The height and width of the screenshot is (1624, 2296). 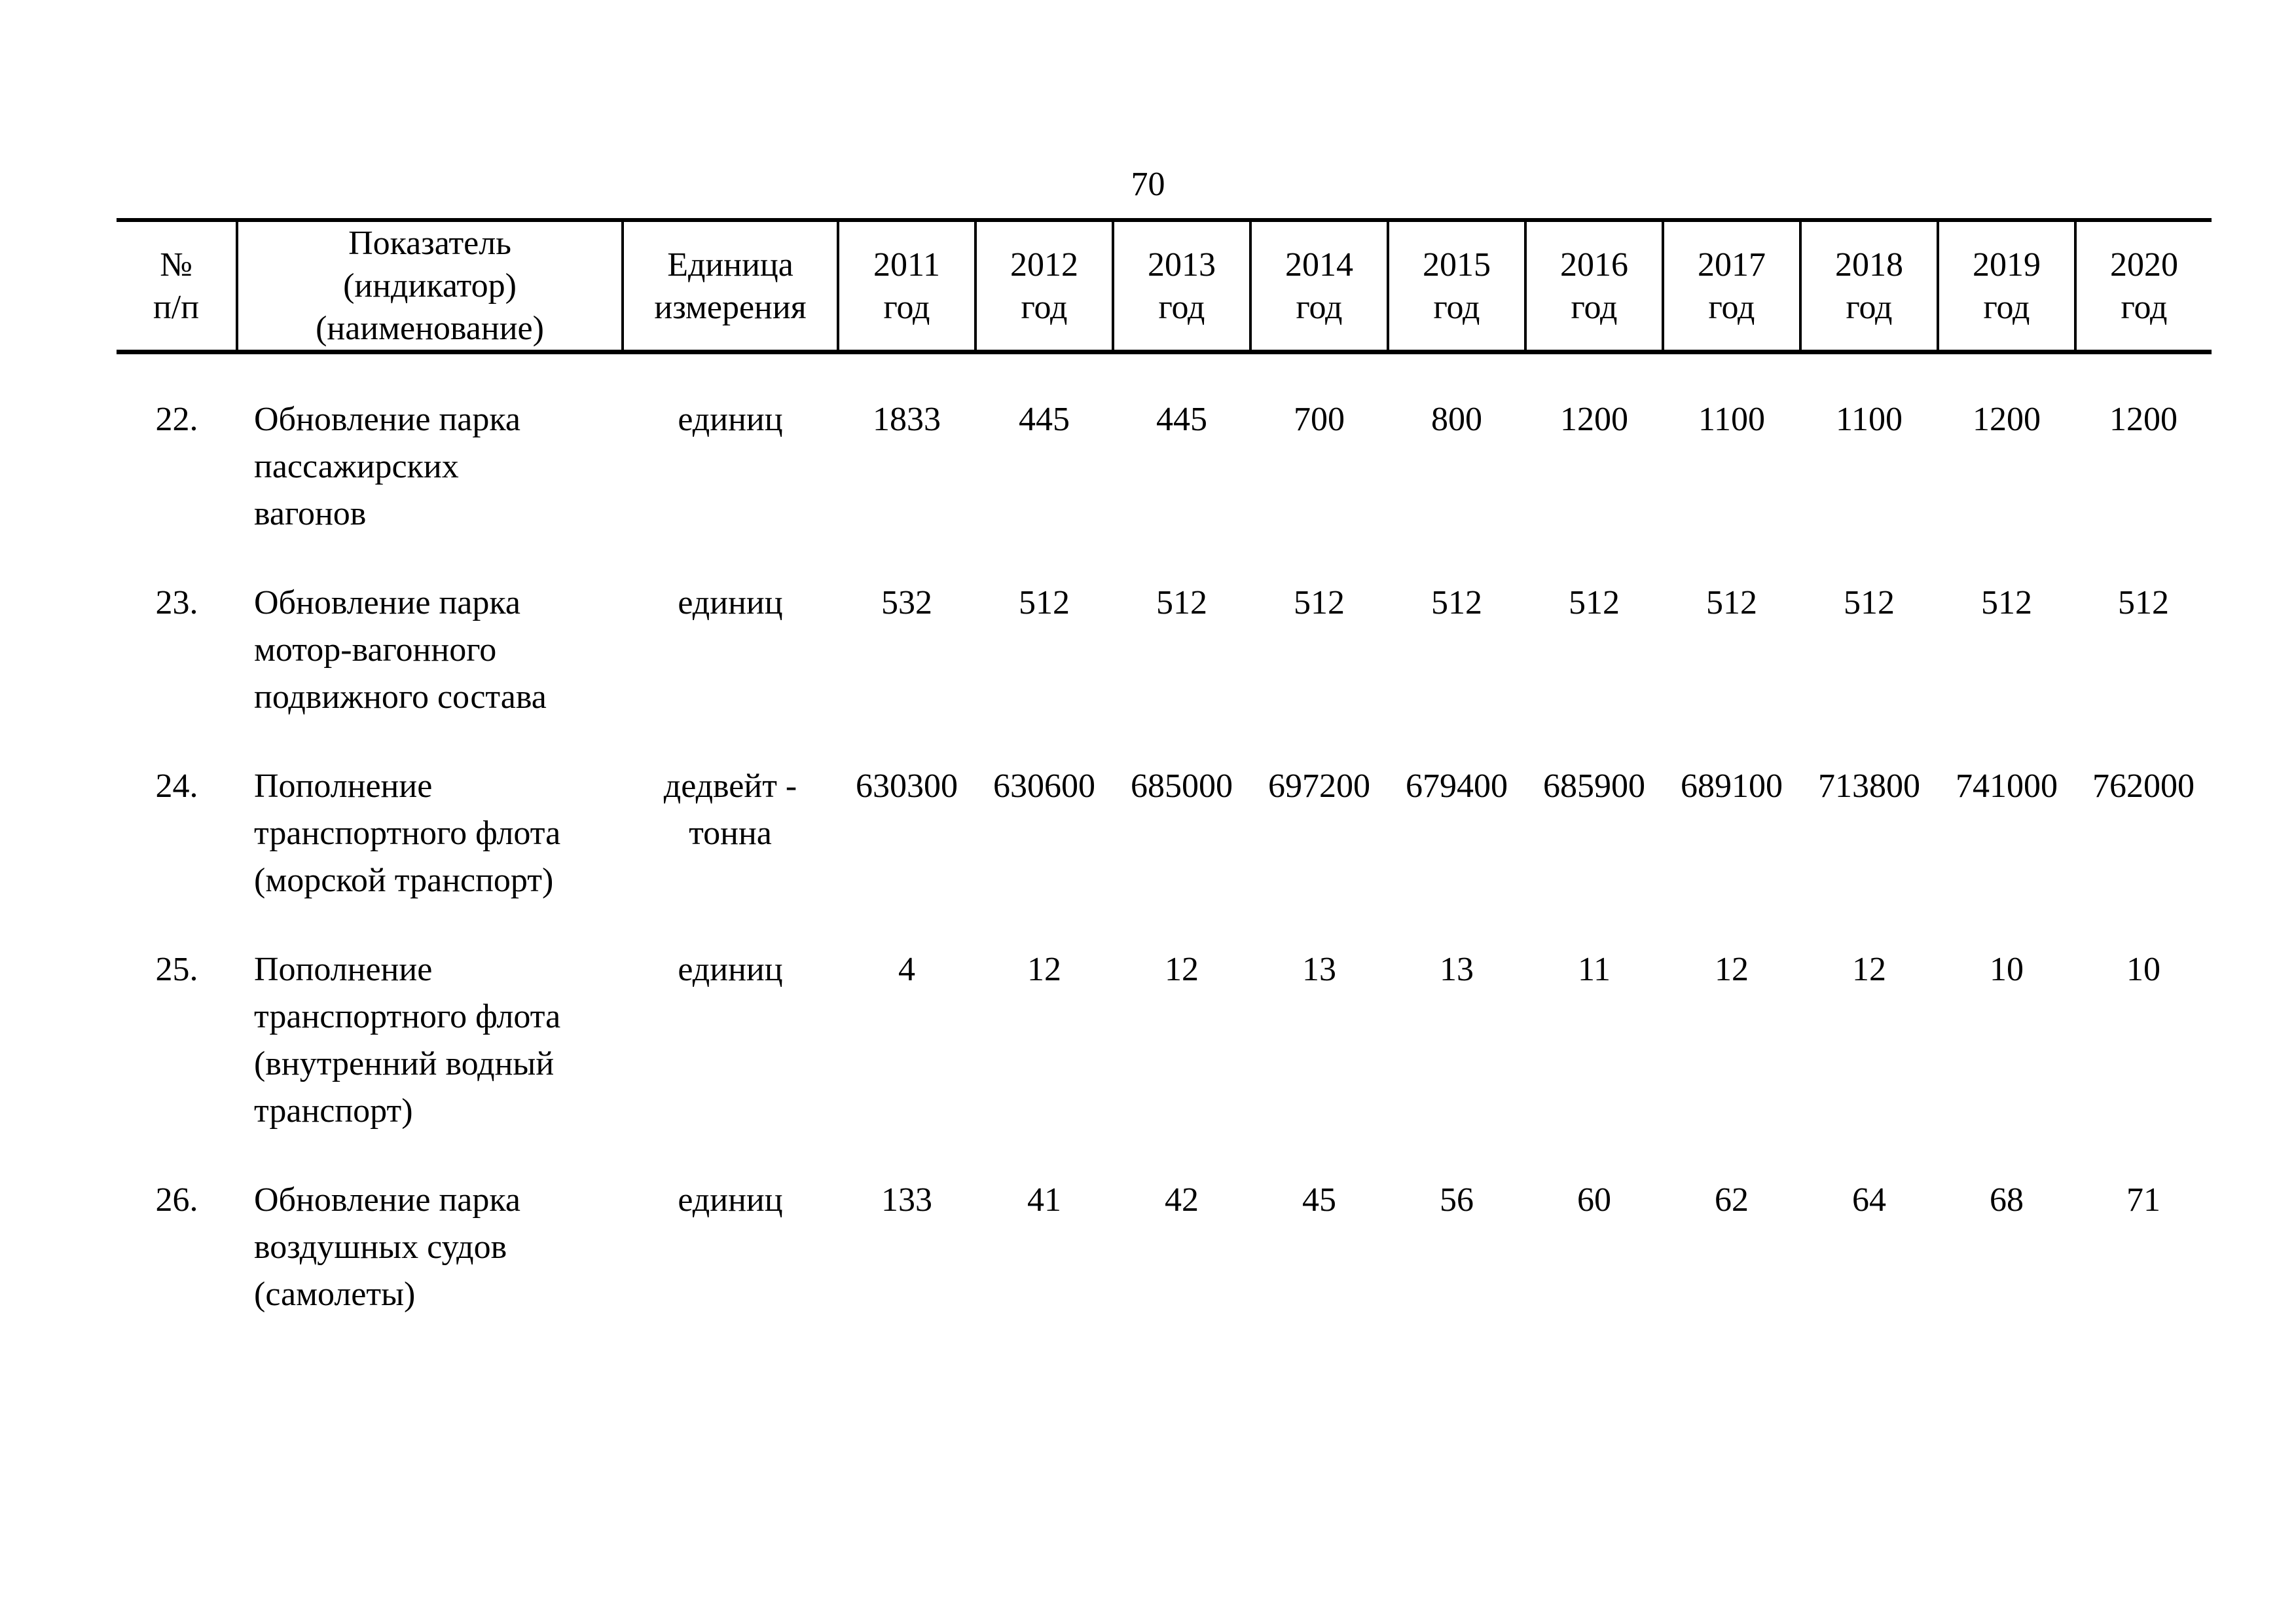 I want to click on indicator-line: вагонов, so click(x=310, y=513).